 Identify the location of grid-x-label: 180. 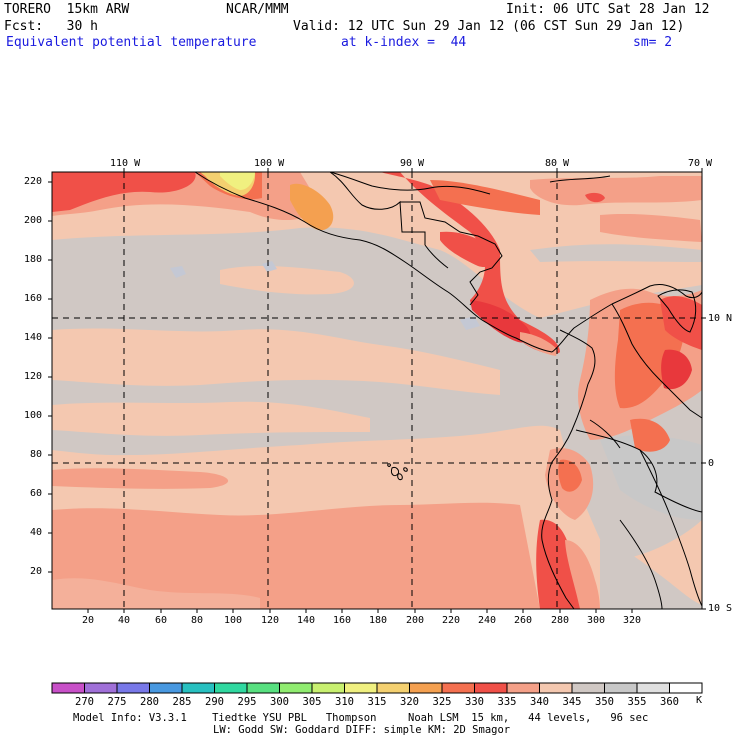
(378, 620).